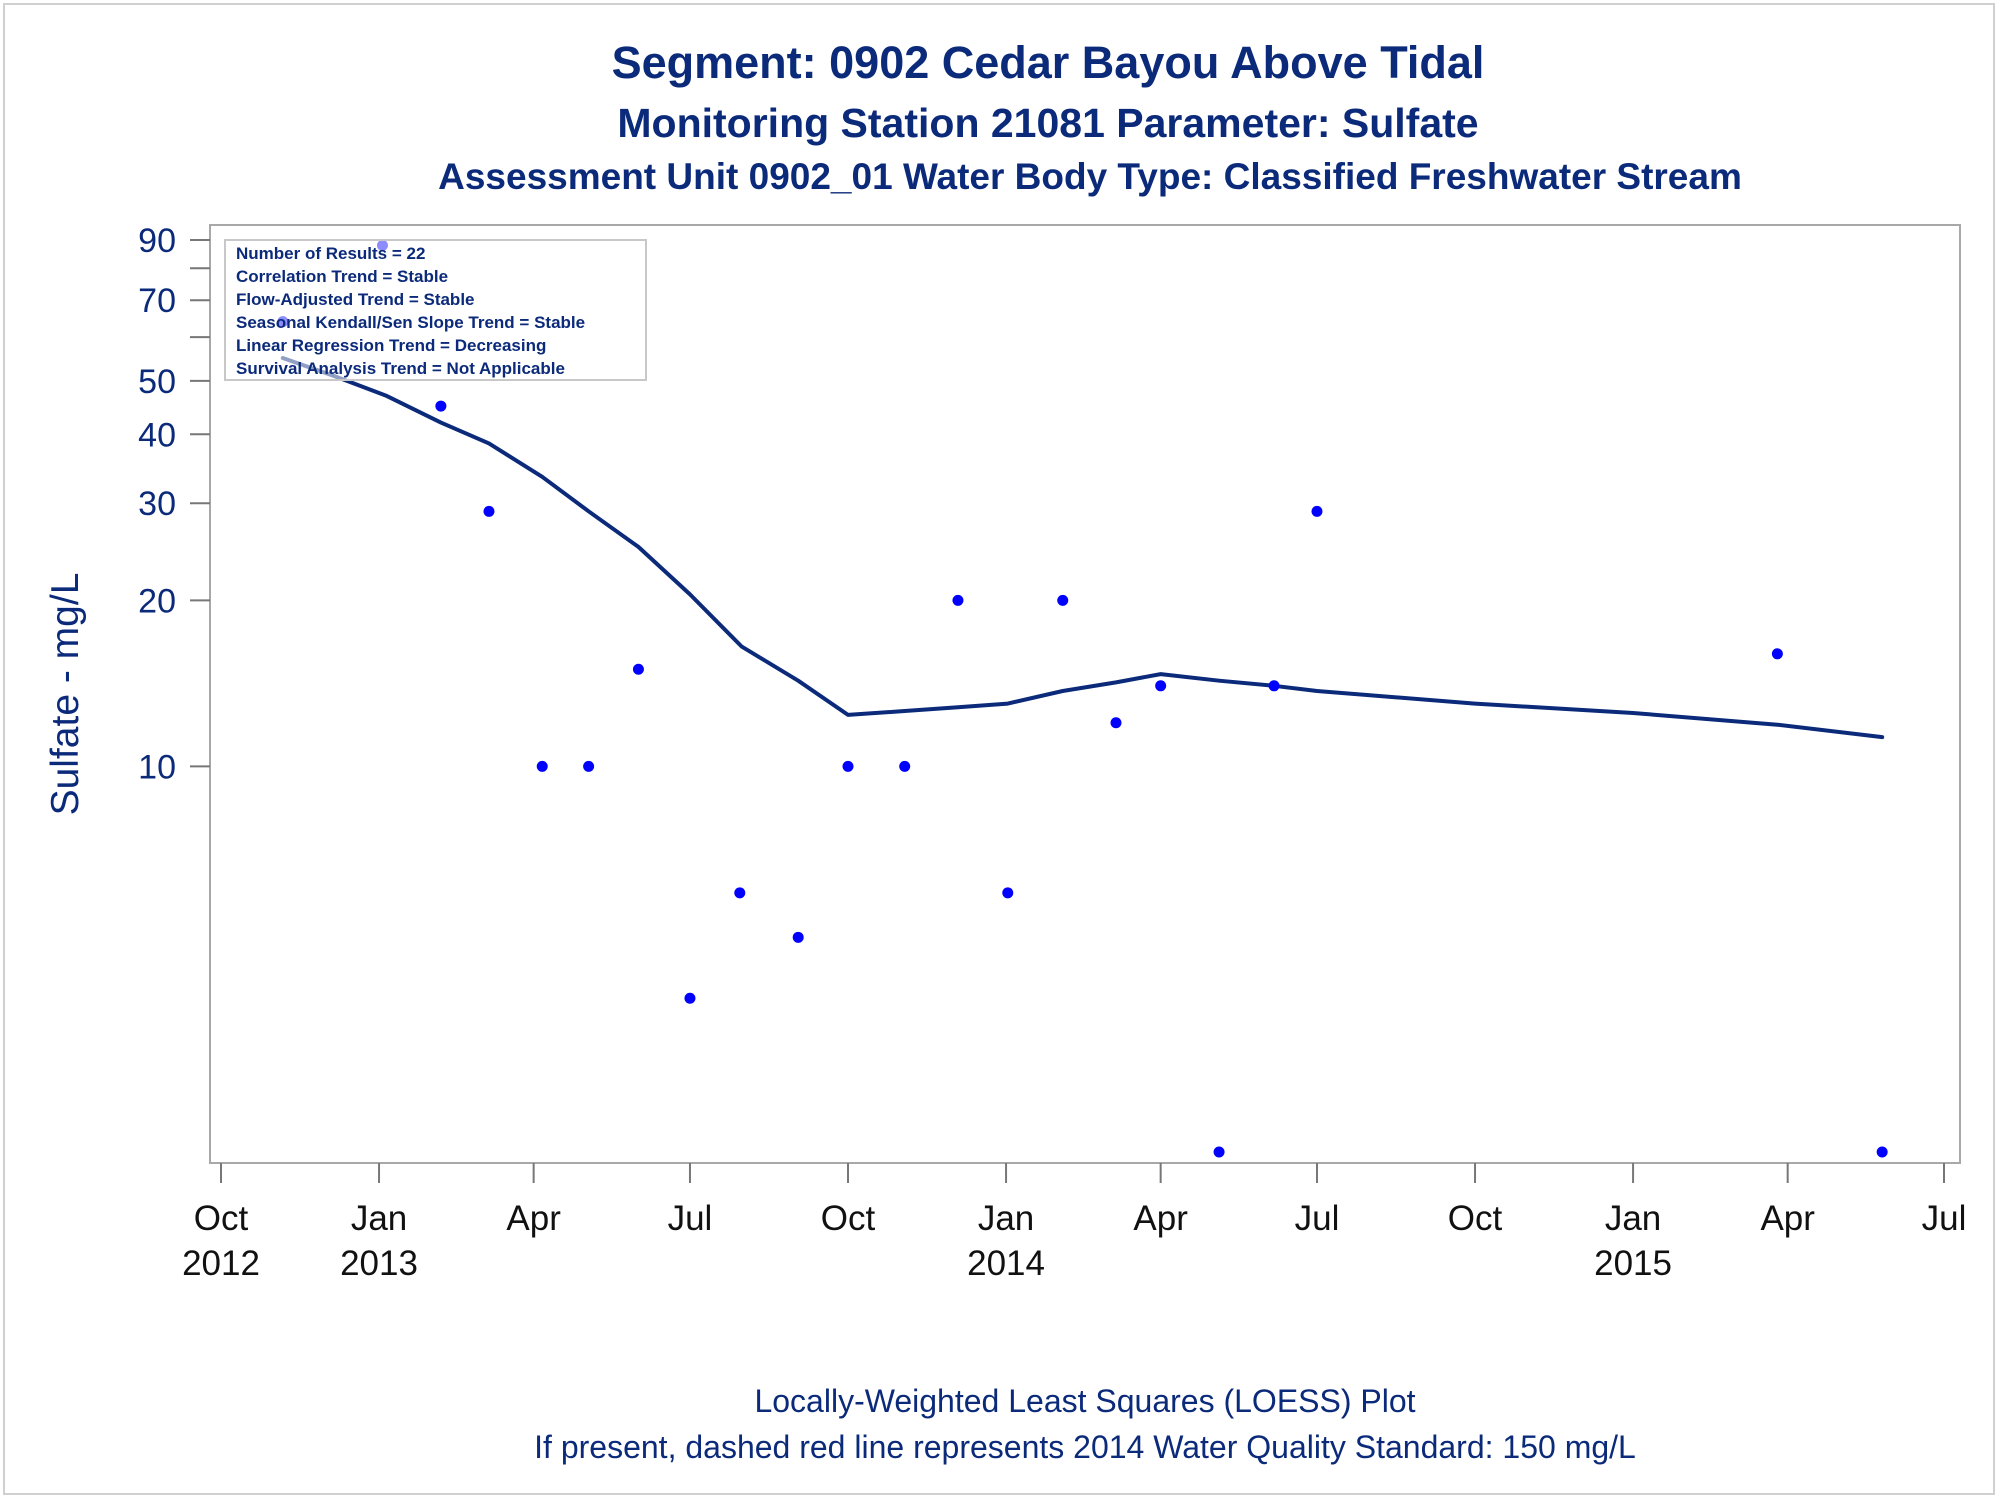 The image size is (2000, 1500). I want to click on inset-line: Correlation Trend = Stable, so click(342, 276).